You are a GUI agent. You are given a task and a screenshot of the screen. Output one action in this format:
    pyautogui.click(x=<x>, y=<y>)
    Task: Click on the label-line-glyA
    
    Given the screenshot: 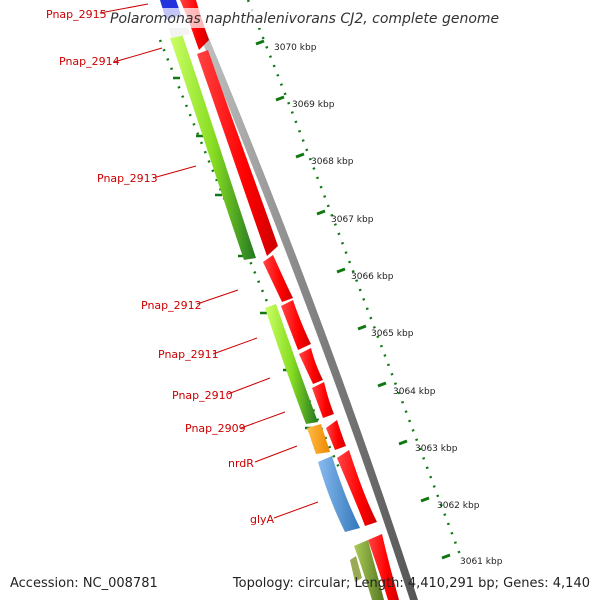 What is the action you would take?
    pyautogui.click(x=296, y=510)
    